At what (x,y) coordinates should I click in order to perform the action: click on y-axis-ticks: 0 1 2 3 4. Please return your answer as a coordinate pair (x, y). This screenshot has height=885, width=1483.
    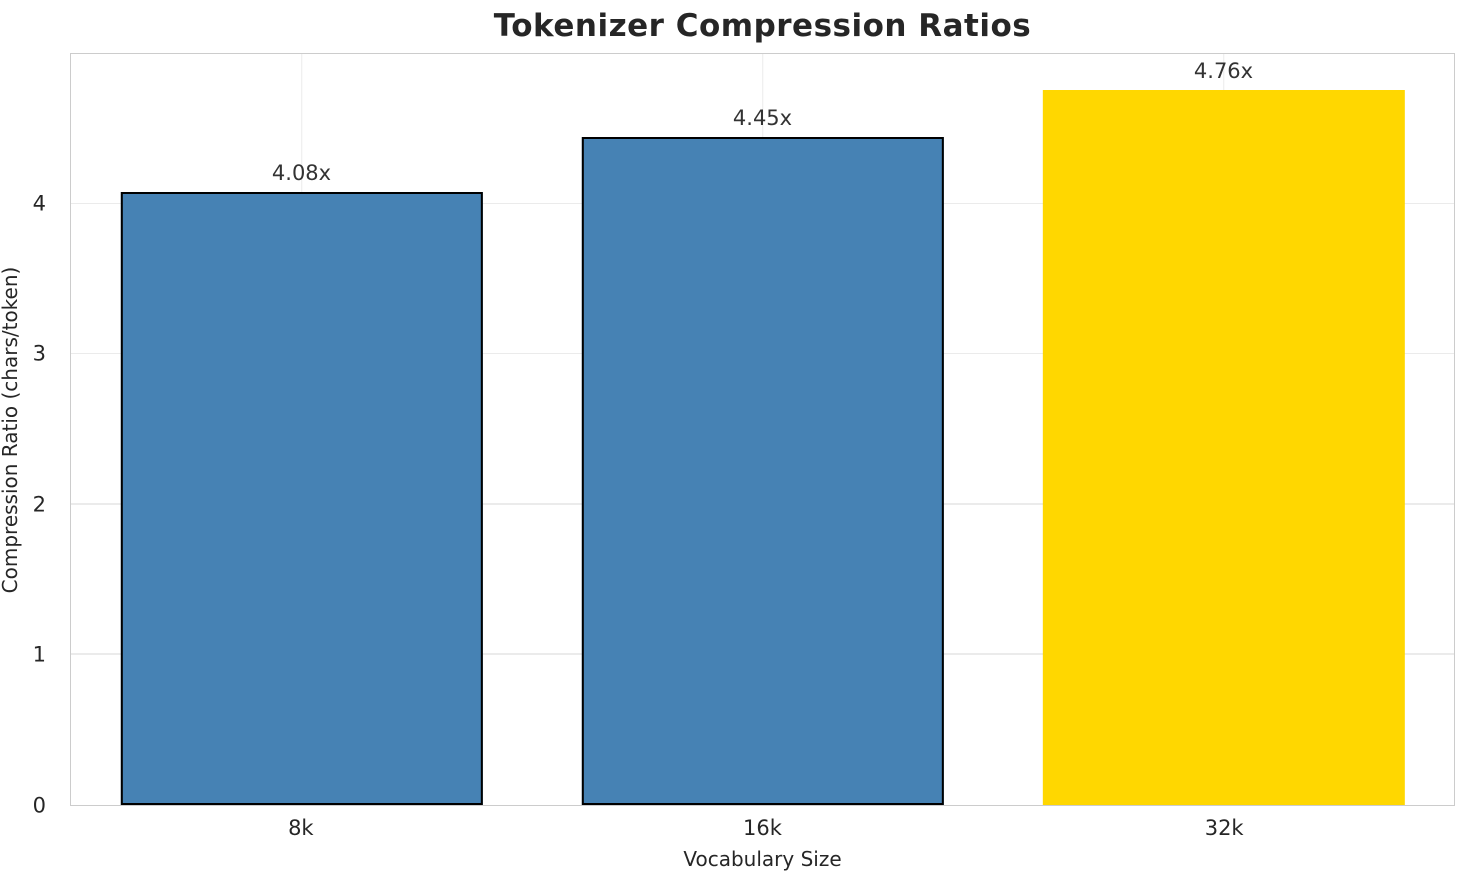
    Looking at the image, I should click on (29, 434).